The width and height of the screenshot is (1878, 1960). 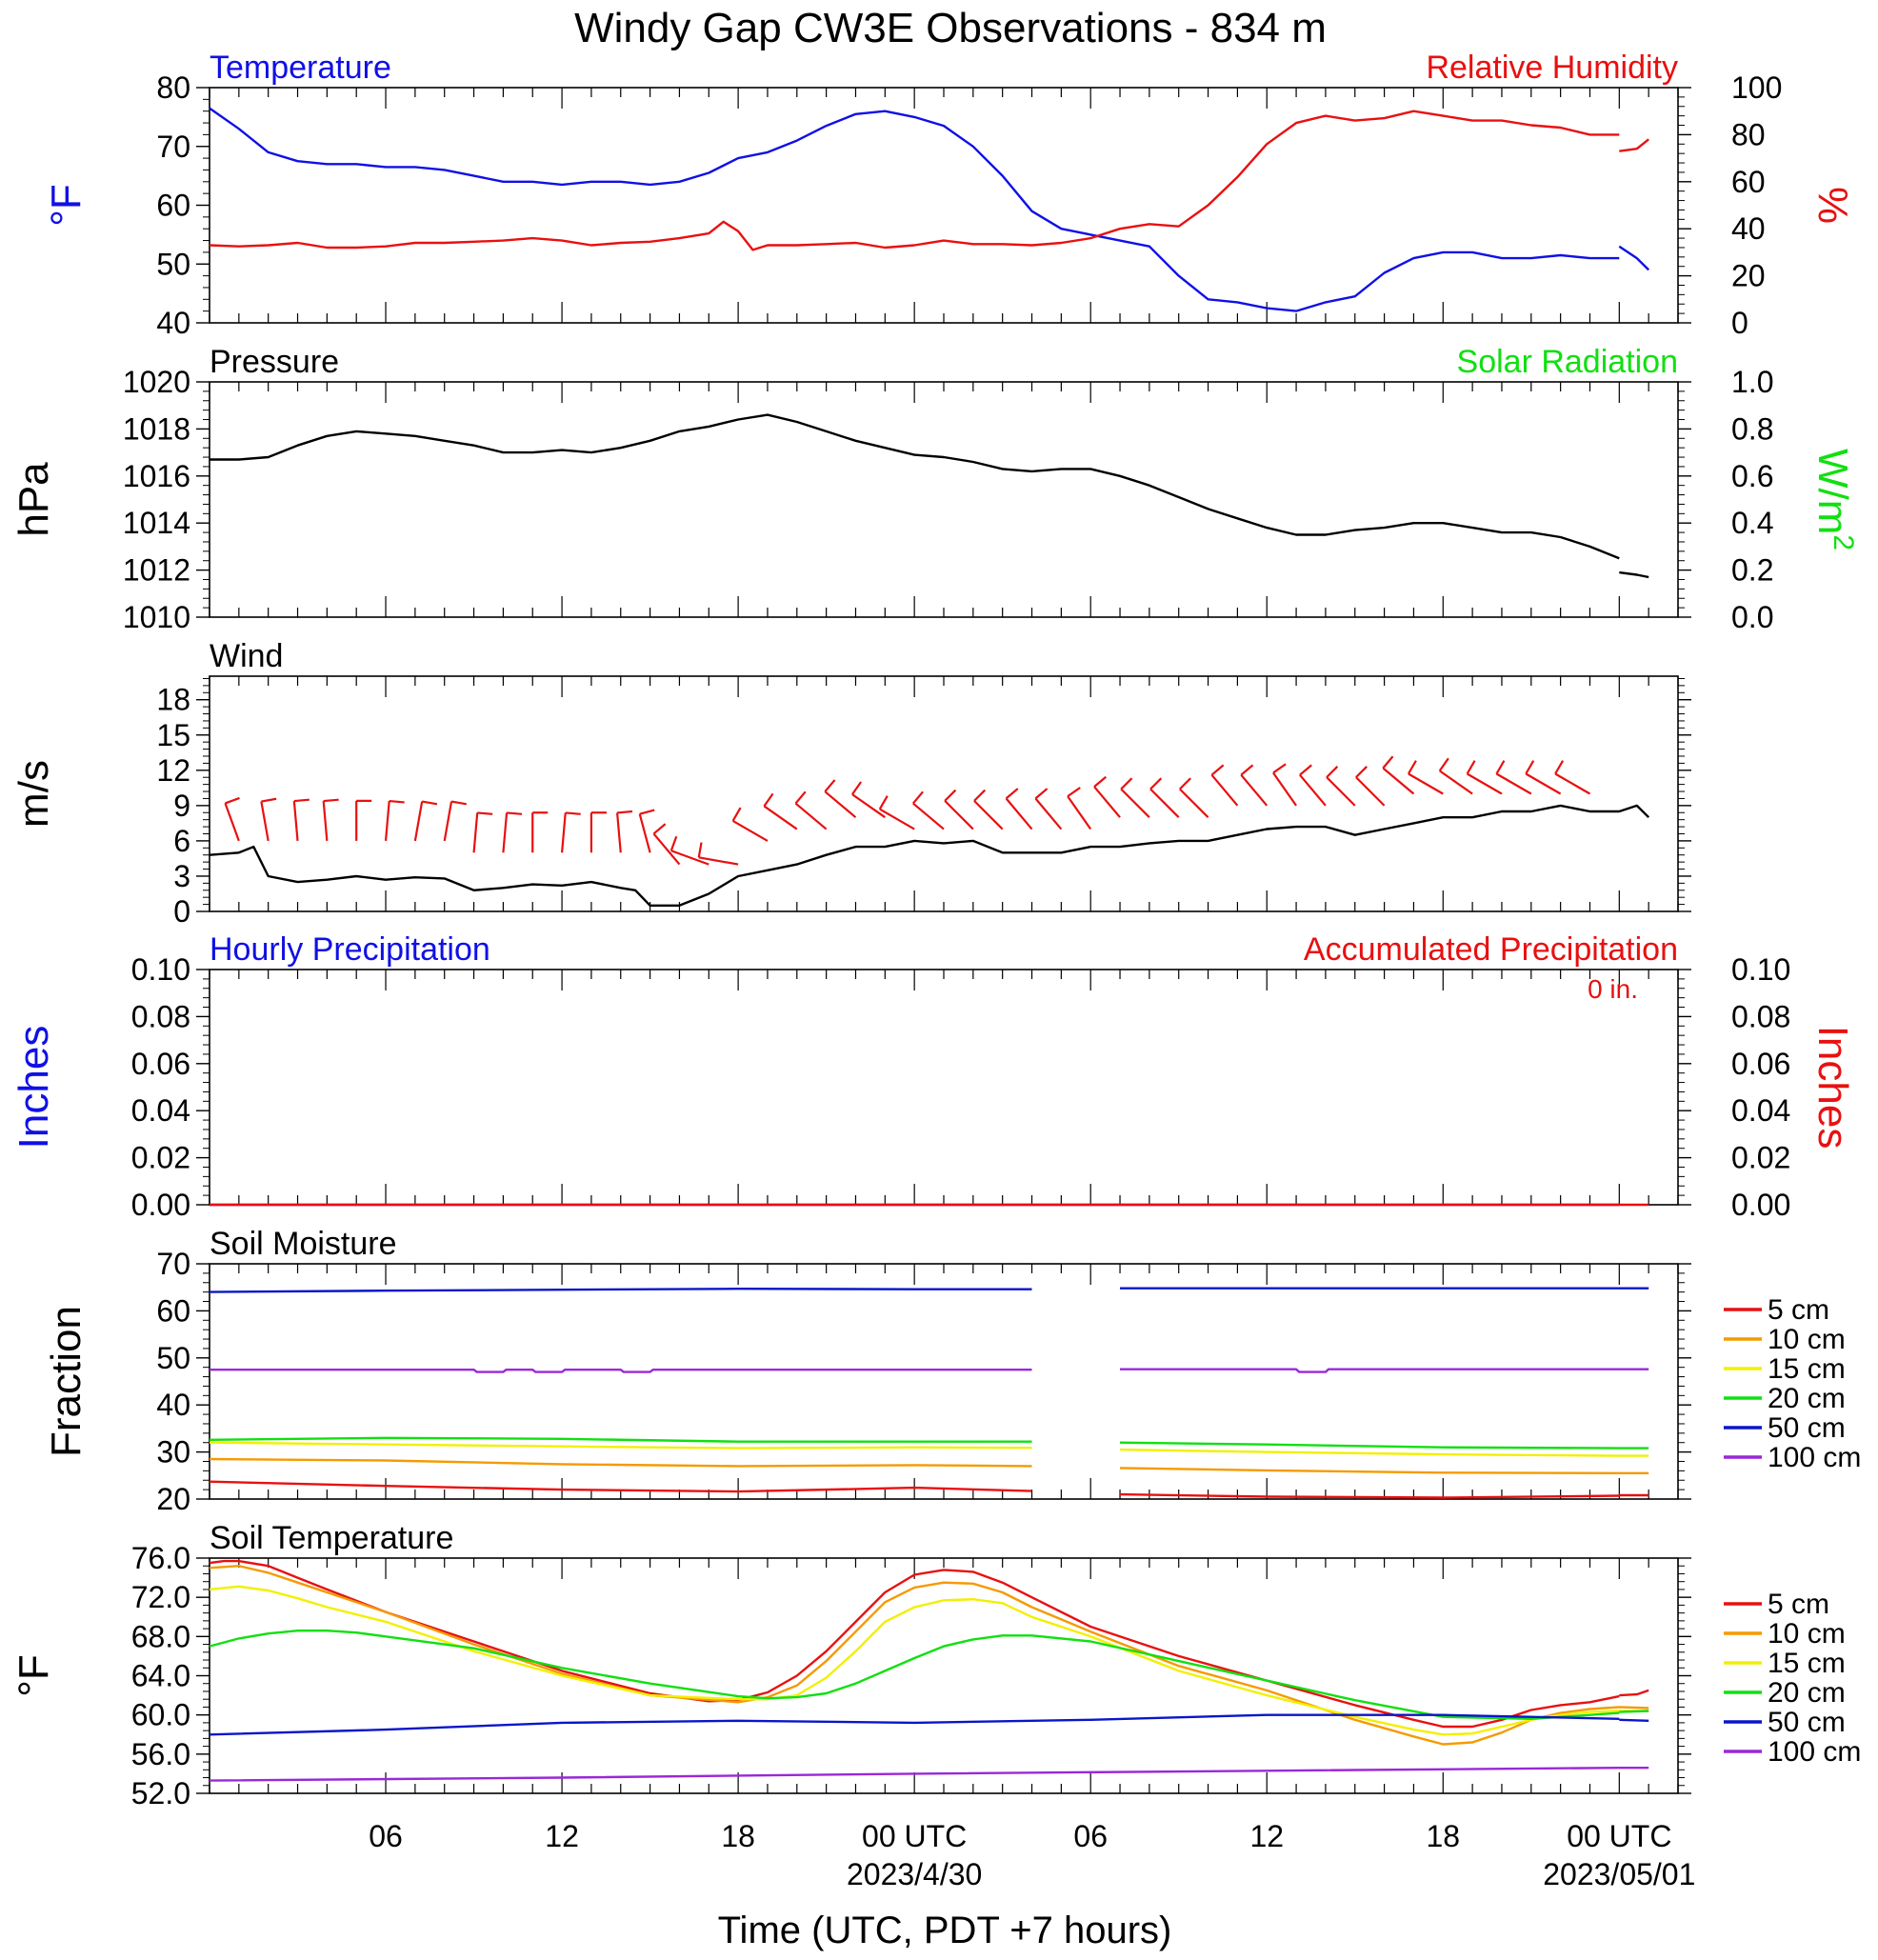 What do you see at coordinates (386, 1836) in the screenshot?
I see `x-tick-label: 06` at bounding box center [386, 1836].